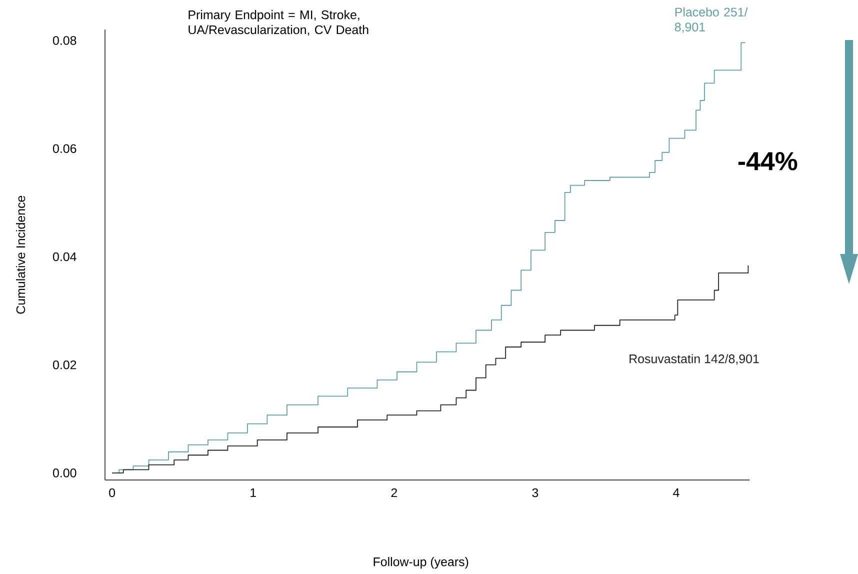 This screenshot has width=858, height=574. I want to click on y-tick-label: 0.02, so click(64, 365).